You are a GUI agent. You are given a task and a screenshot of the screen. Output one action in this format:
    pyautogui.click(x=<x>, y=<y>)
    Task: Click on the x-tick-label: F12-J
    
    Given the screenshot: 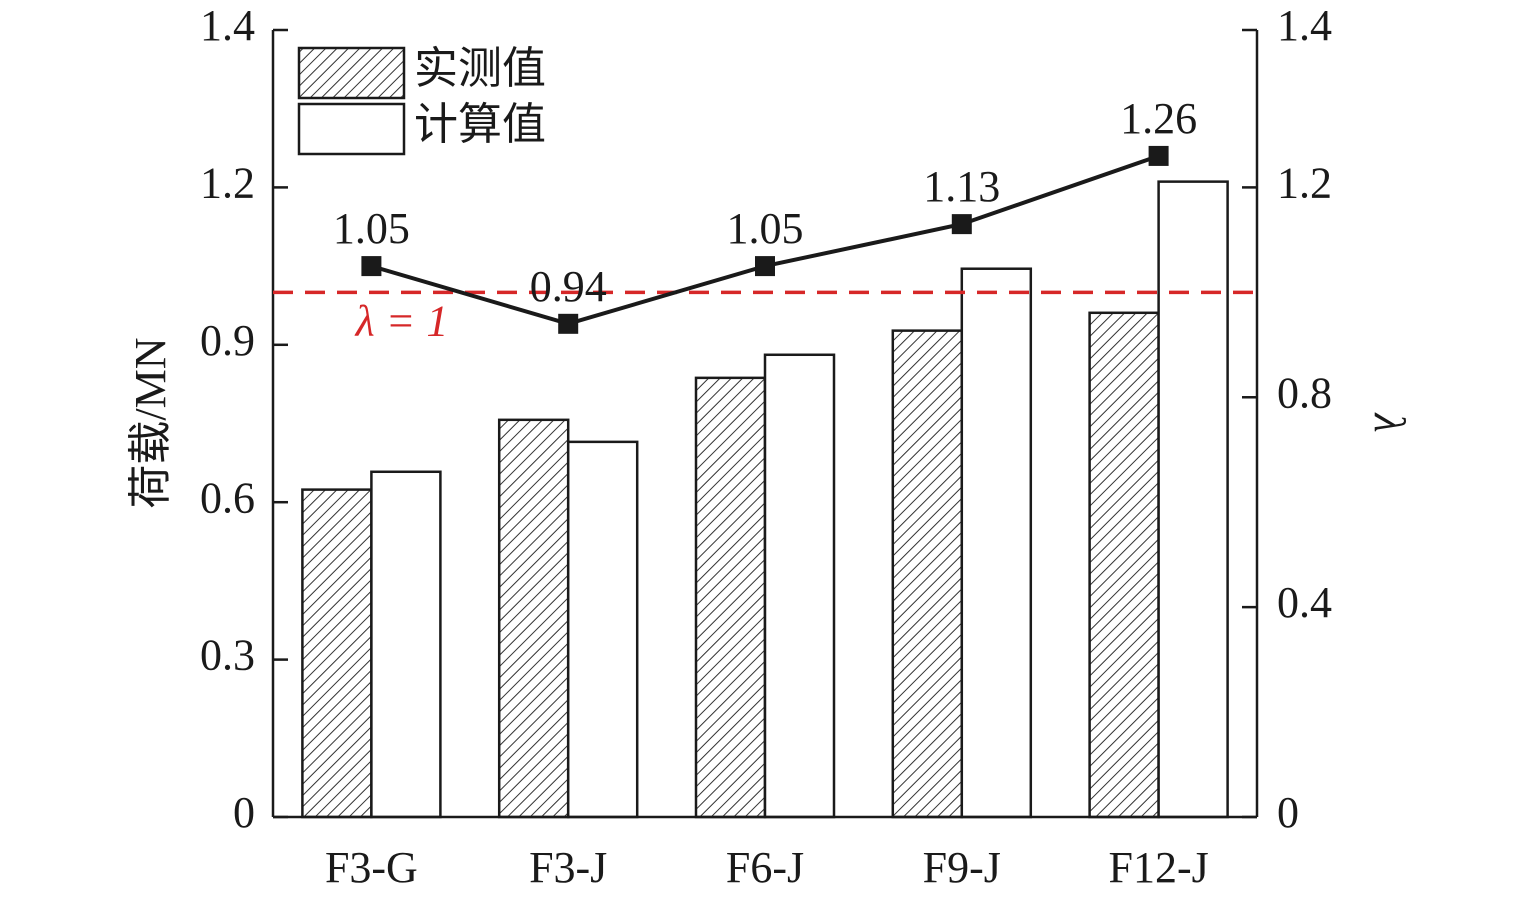 What is the action you would take?
    pyautogui.click(x=1158, y=867)
    